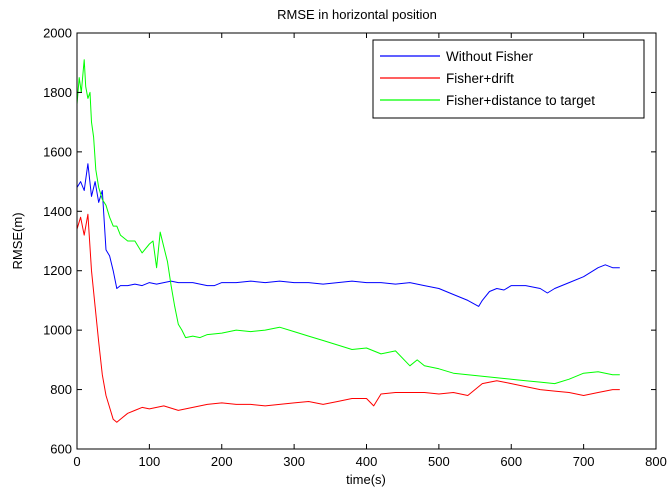 The height and width of the screenshot is (492, 670). I want to click on y-tick-label: 1000, so click(57, 330).